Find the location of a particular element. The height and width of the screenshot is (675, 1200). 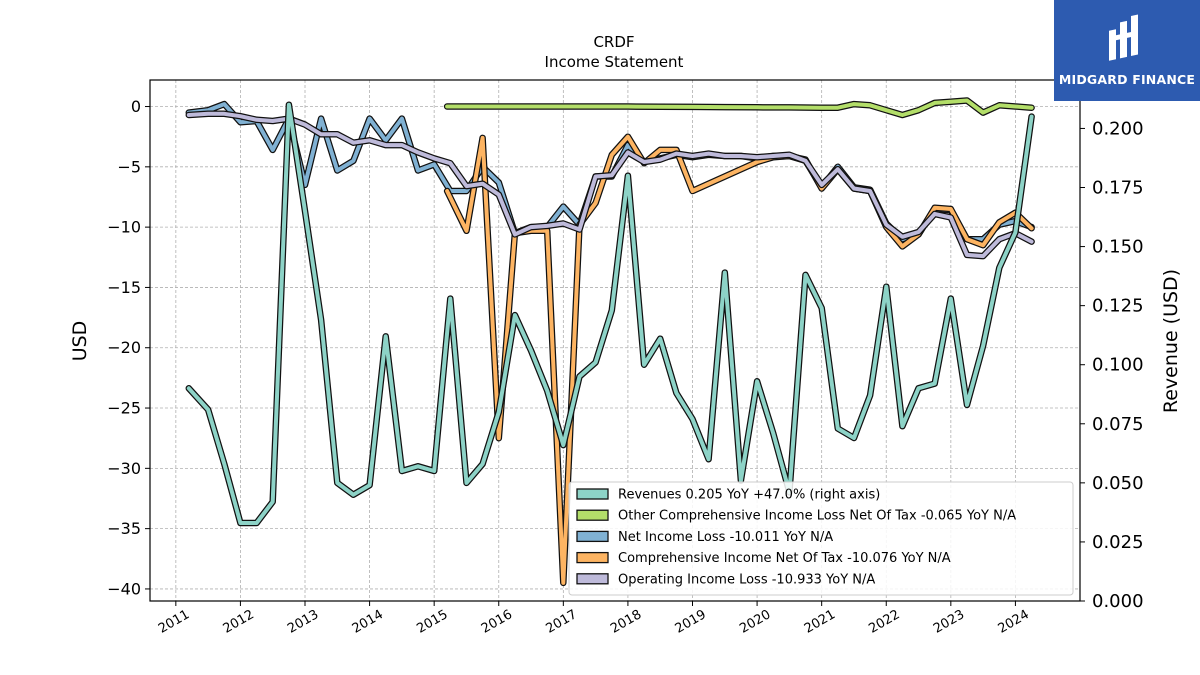

y-tick-label: 0 is located at coordinates (136, 106).